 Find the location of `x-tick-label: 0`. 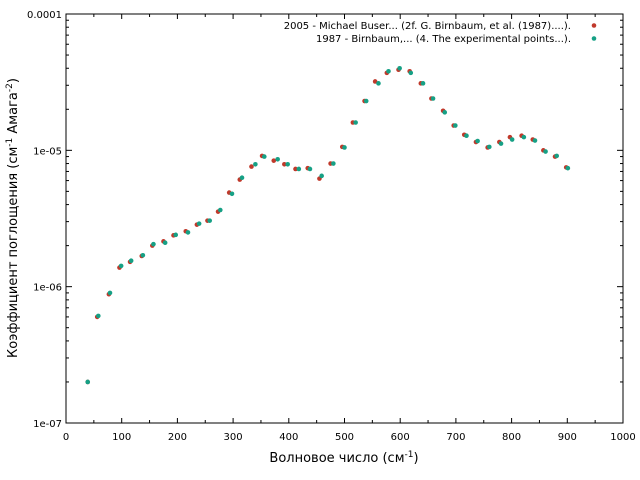

x-tick-label: 0 is located at coordinates (66, 437).